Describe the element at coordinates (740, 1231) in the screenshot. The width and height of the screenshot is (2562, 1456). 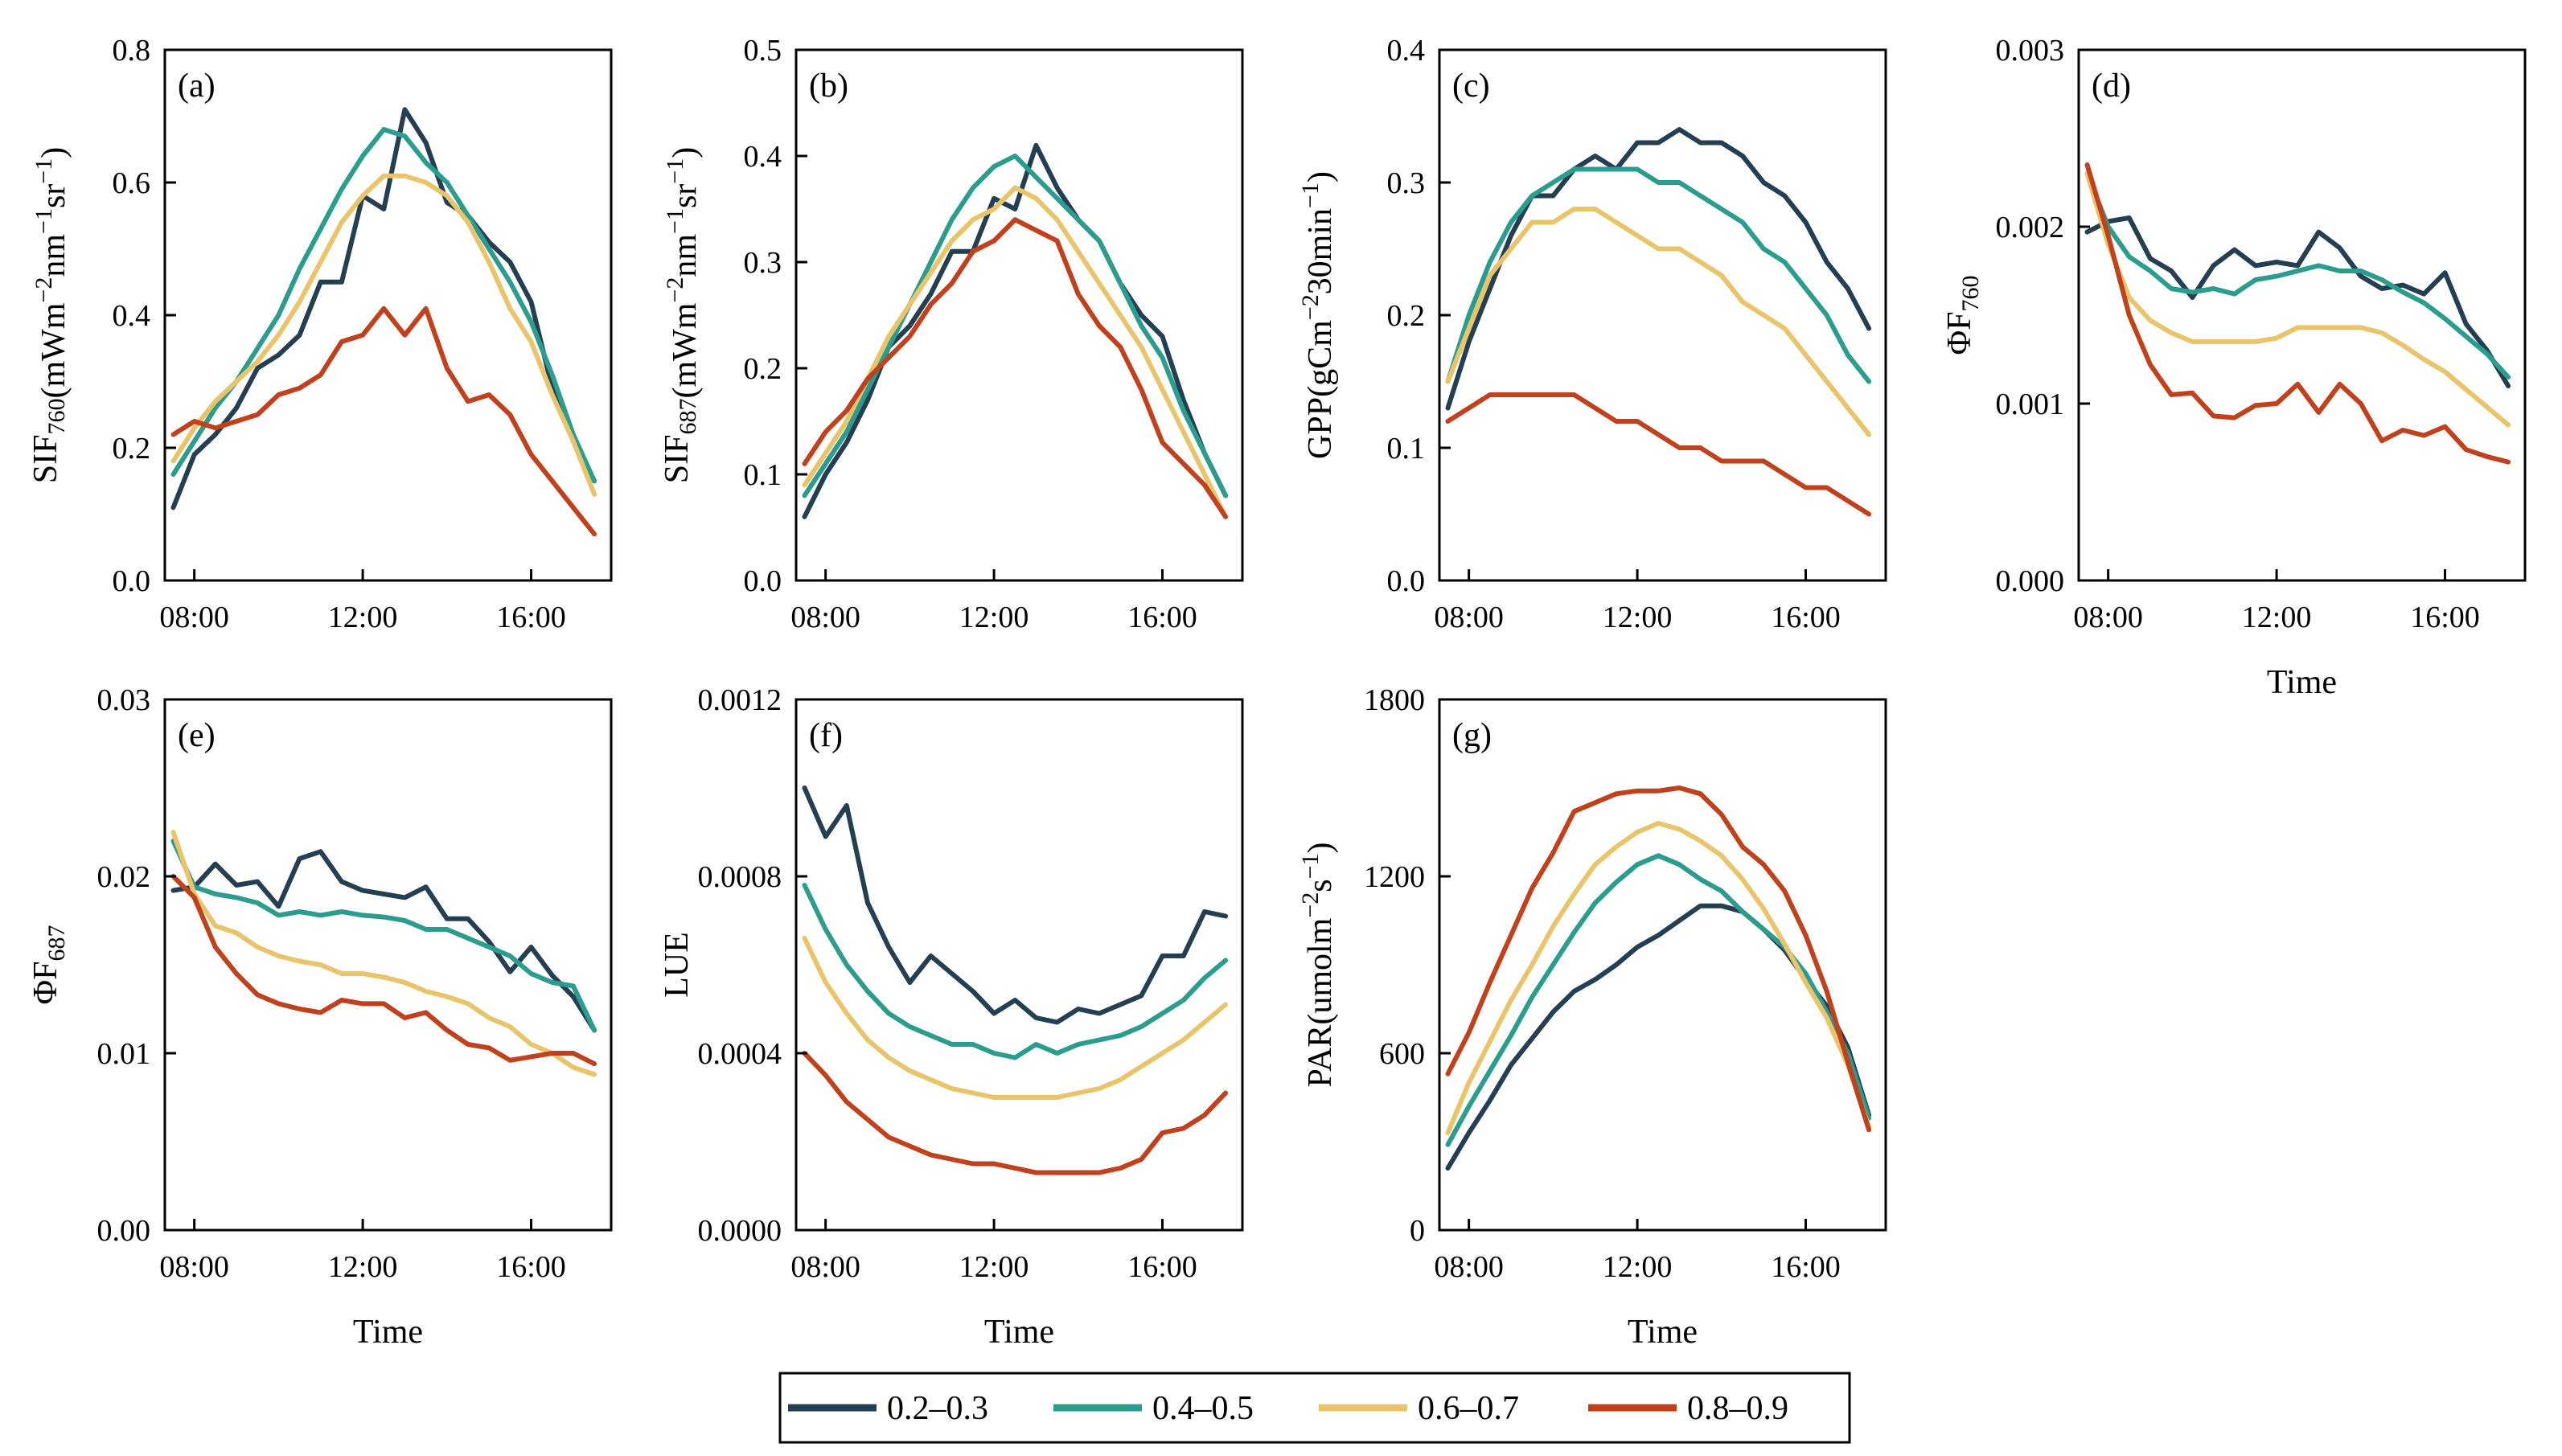
I see `y-tick-label: 0.0000` at that location.